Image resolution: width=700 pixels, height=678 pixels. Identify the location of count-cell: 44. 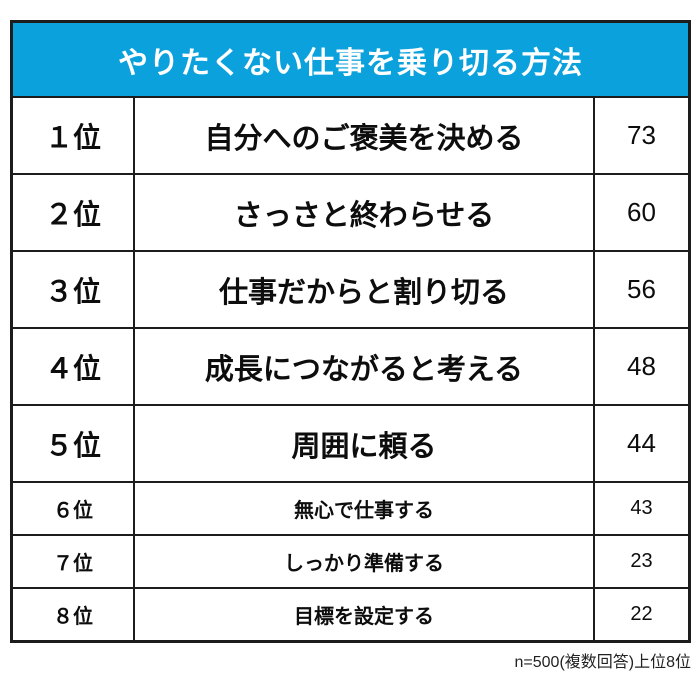
(641, 443).